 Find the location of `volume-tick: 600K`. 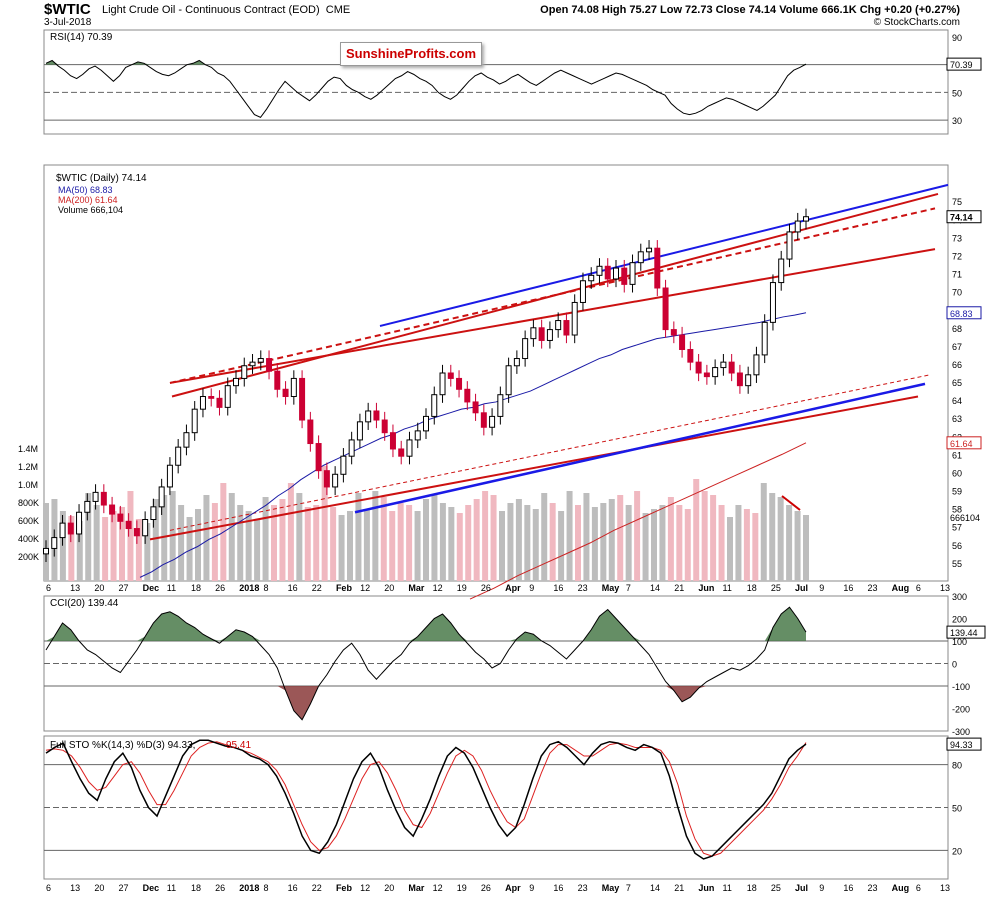

volume-tick: 600K is located at coordinates (28, 521).